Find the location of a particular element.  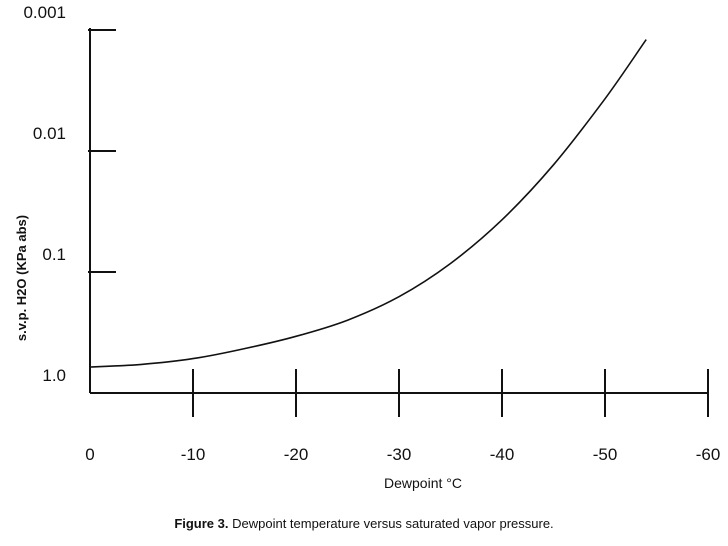

y-axis-title: s.v.p. H2O (KPa abs) is located at coordinates (21, 278).